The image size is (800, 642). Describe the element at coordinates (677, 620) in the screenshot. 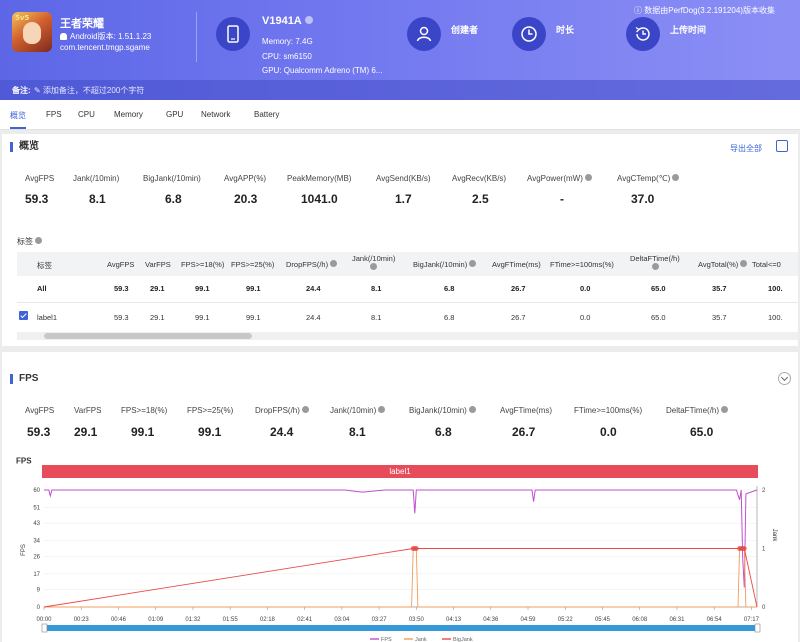

I see `x-tick-label: 06:31` at that location.